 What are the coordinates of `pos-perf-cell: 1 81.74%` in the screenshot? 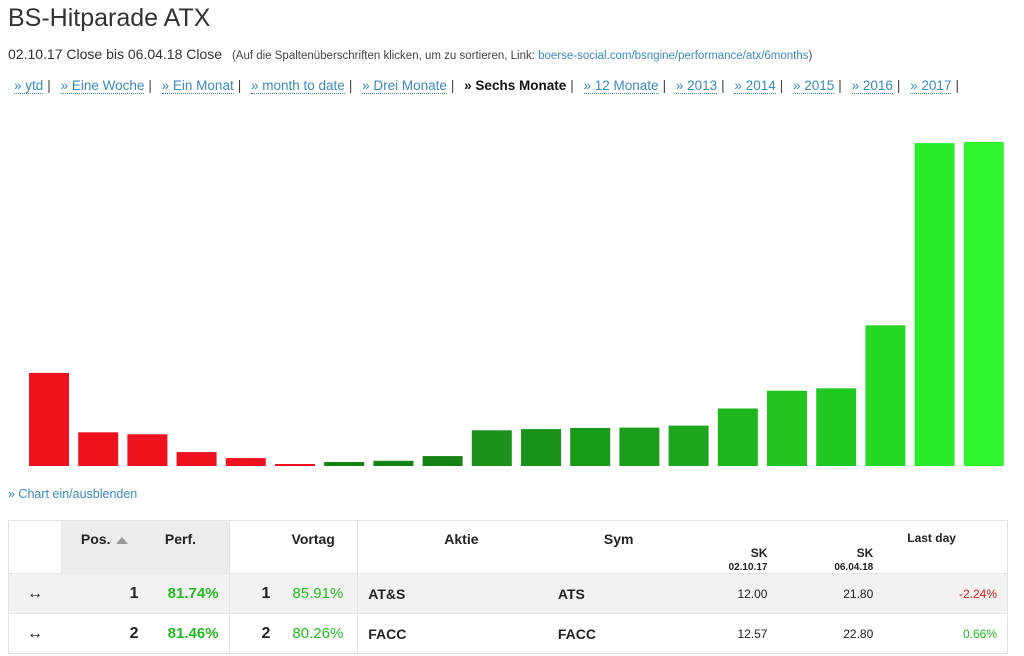 It's located at (145, 593).